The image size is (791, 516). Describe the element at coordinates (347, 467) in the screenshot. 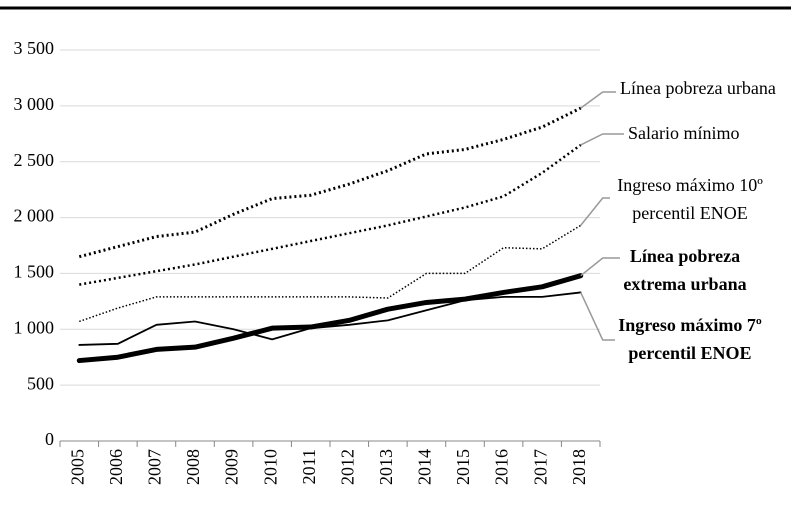

I see `x-tick-label: 2012` at that location.